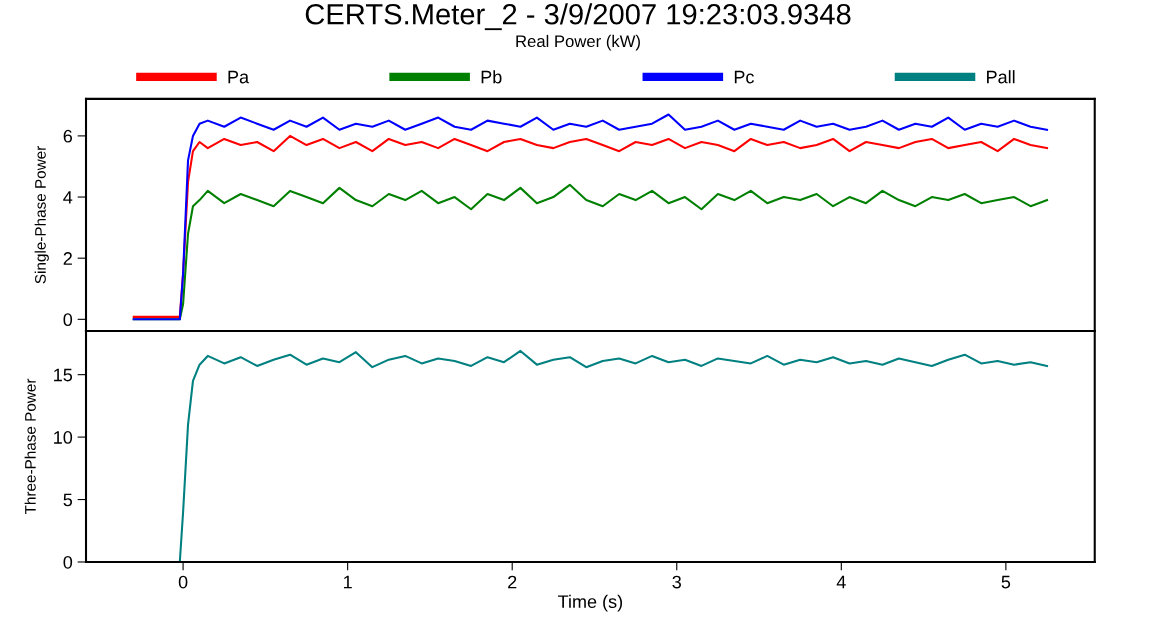  What do you see at coordinates (68, 136) in the screenshot?
I see `y-tick-label: 6` at bounding box center [68, 136].